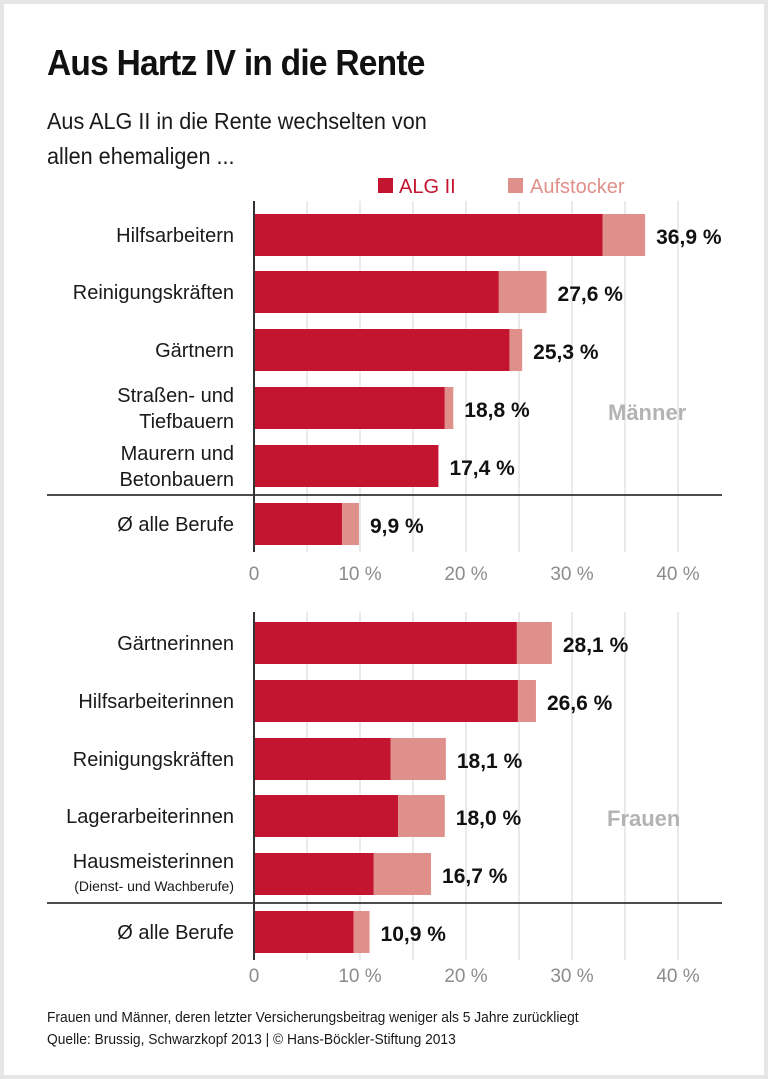 This screenshot has height=1079, width=768. I want to click on group-label: Männer, so click(647, 412).